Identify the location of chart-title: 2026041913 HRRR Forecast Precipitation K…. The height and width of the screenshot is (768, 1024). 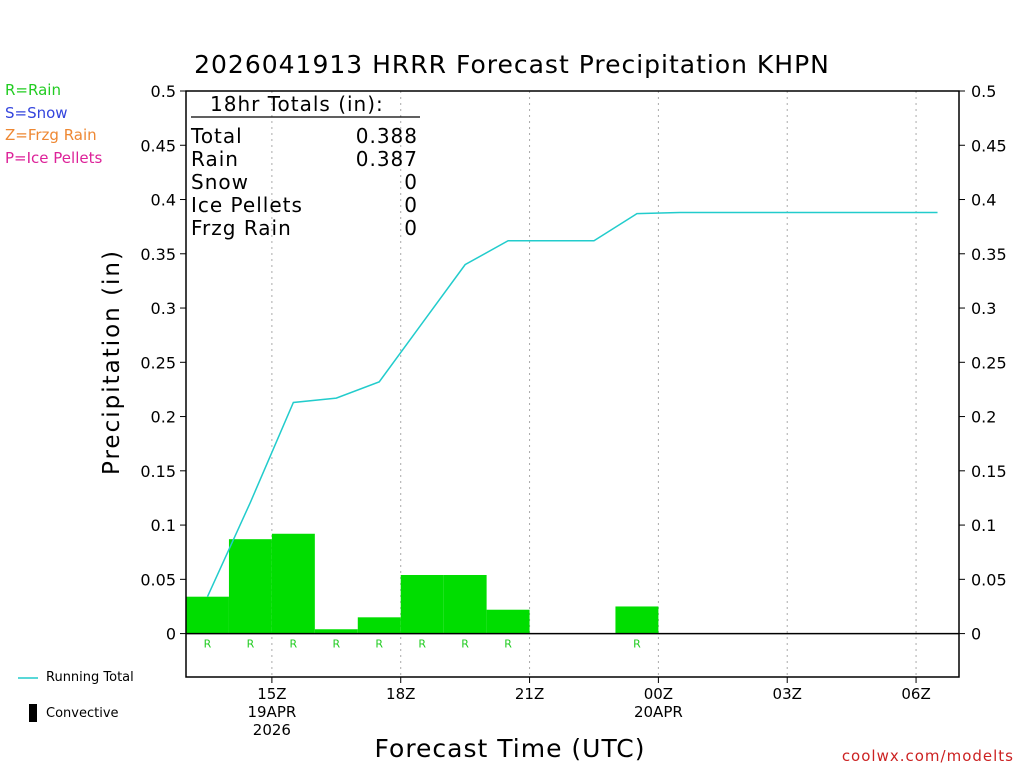
(512, 64).